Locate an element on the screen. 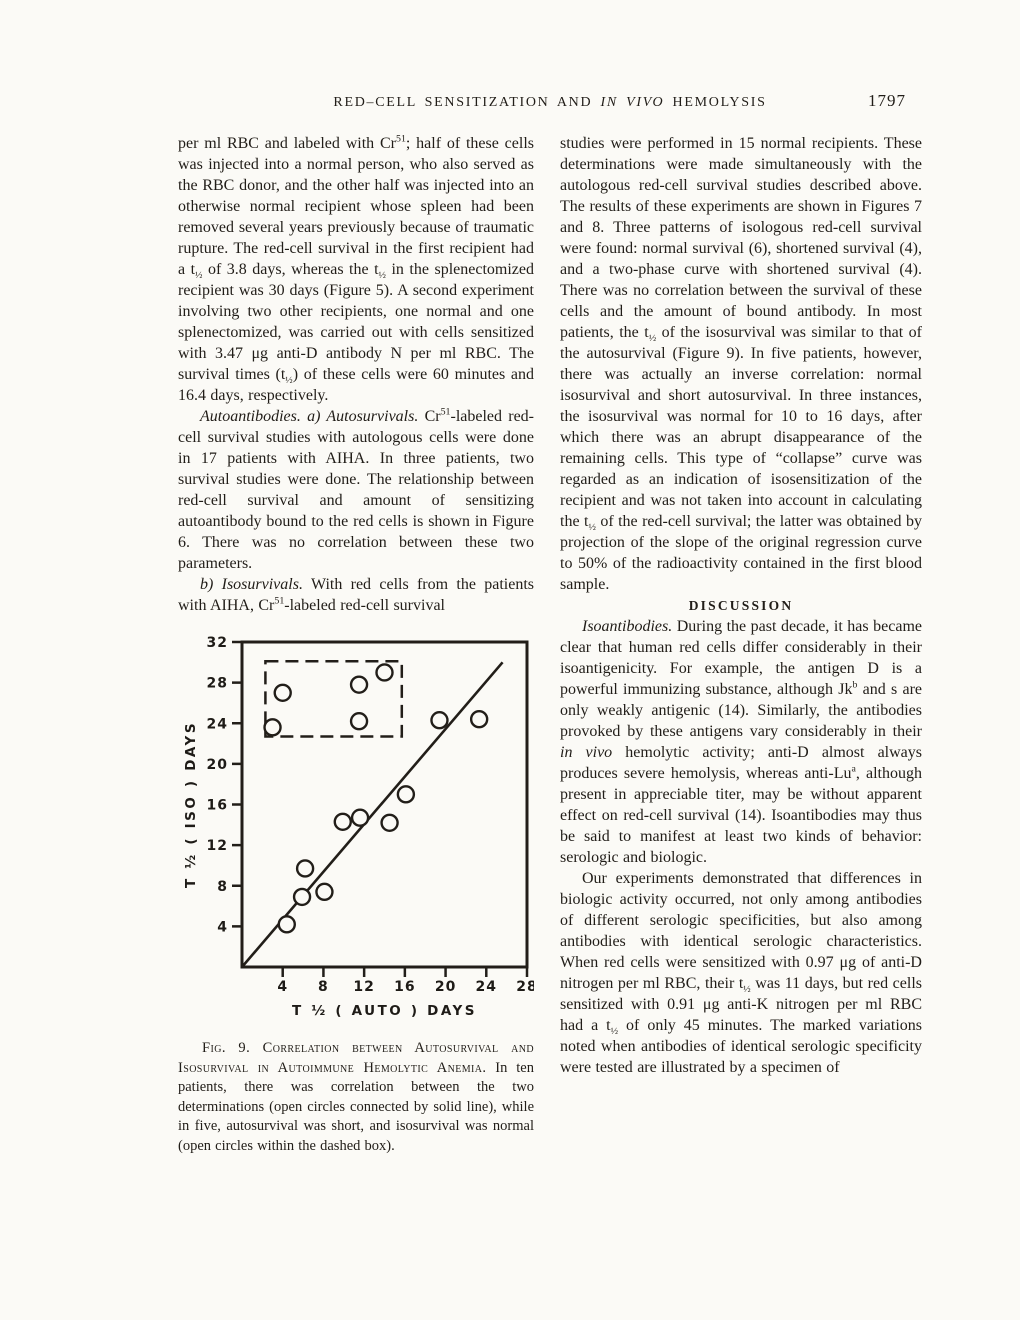  x-tick-label: 4 is located at coordinates (282, 987).